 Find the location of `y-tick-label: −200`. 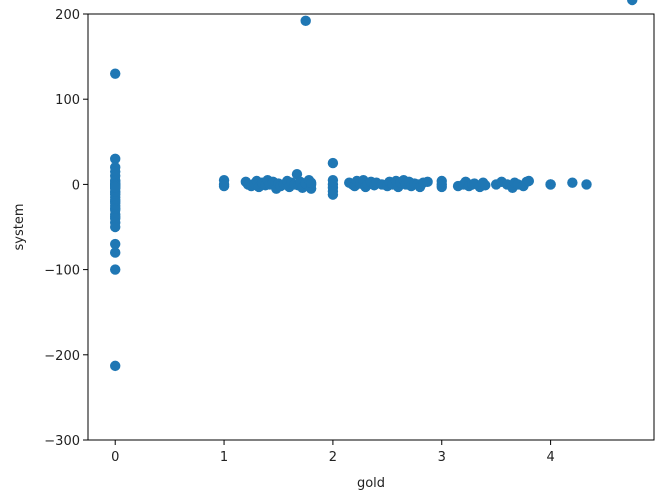

y-tick-label: −200 is located at coordinates (62, 356).